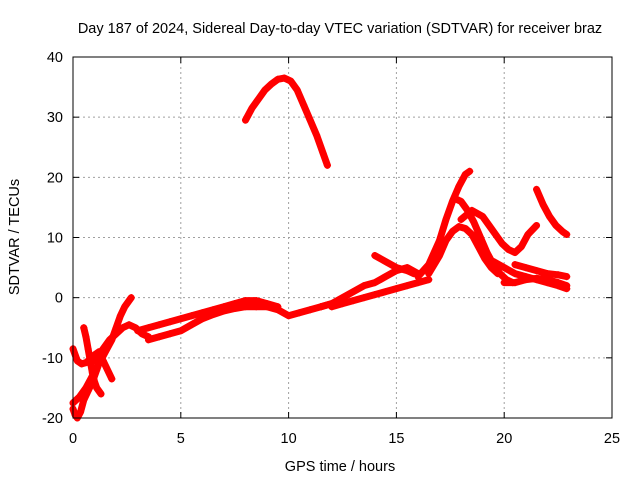 This screenshot has height=480, width=640. Describe the element at coordinates (286, 121) in the screenshot. I see `series-band` at that location.